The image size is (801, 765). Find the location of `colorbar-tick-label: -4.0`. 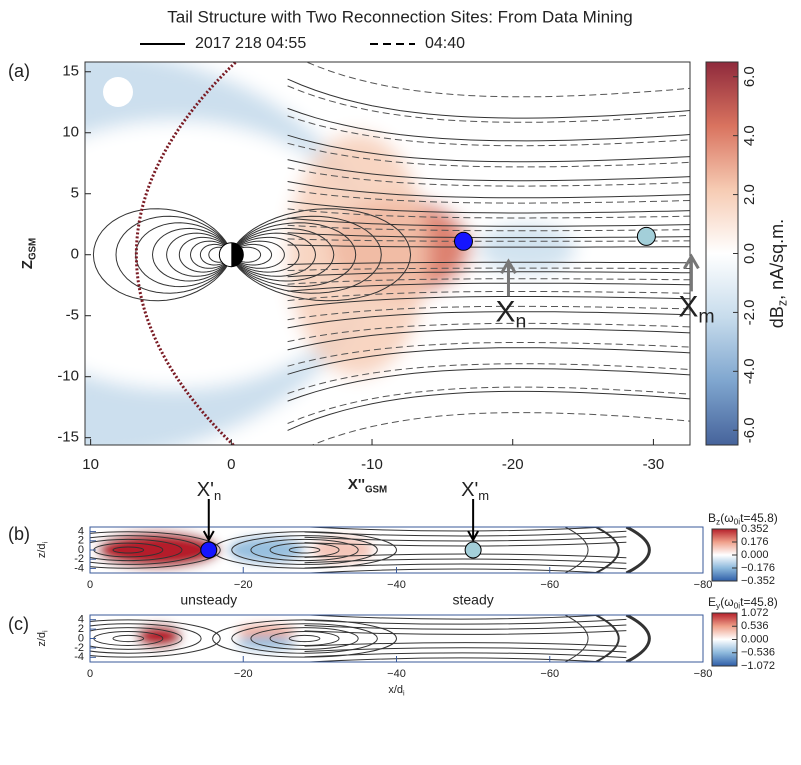

colorbar-tick-label: -4.0 is located at coordinates (749, 371).